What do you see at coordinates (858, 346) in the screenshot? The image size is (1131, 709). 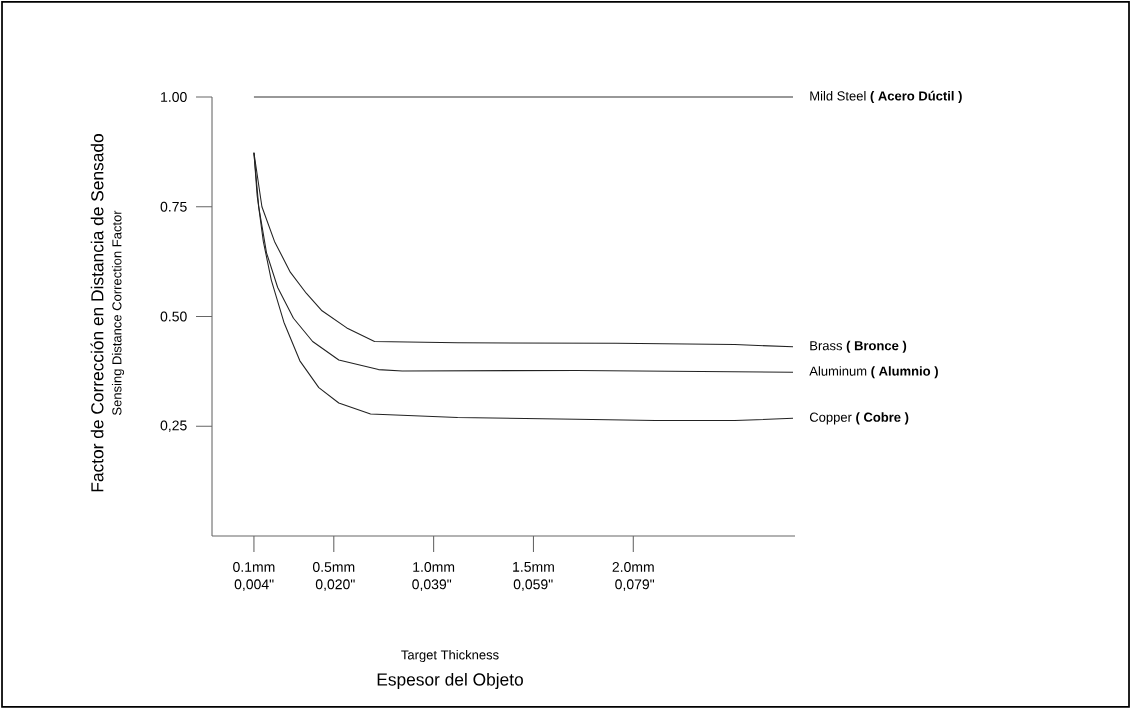 I see `series-label: Brass ( Bronce )` at bounding box center [858, 346].